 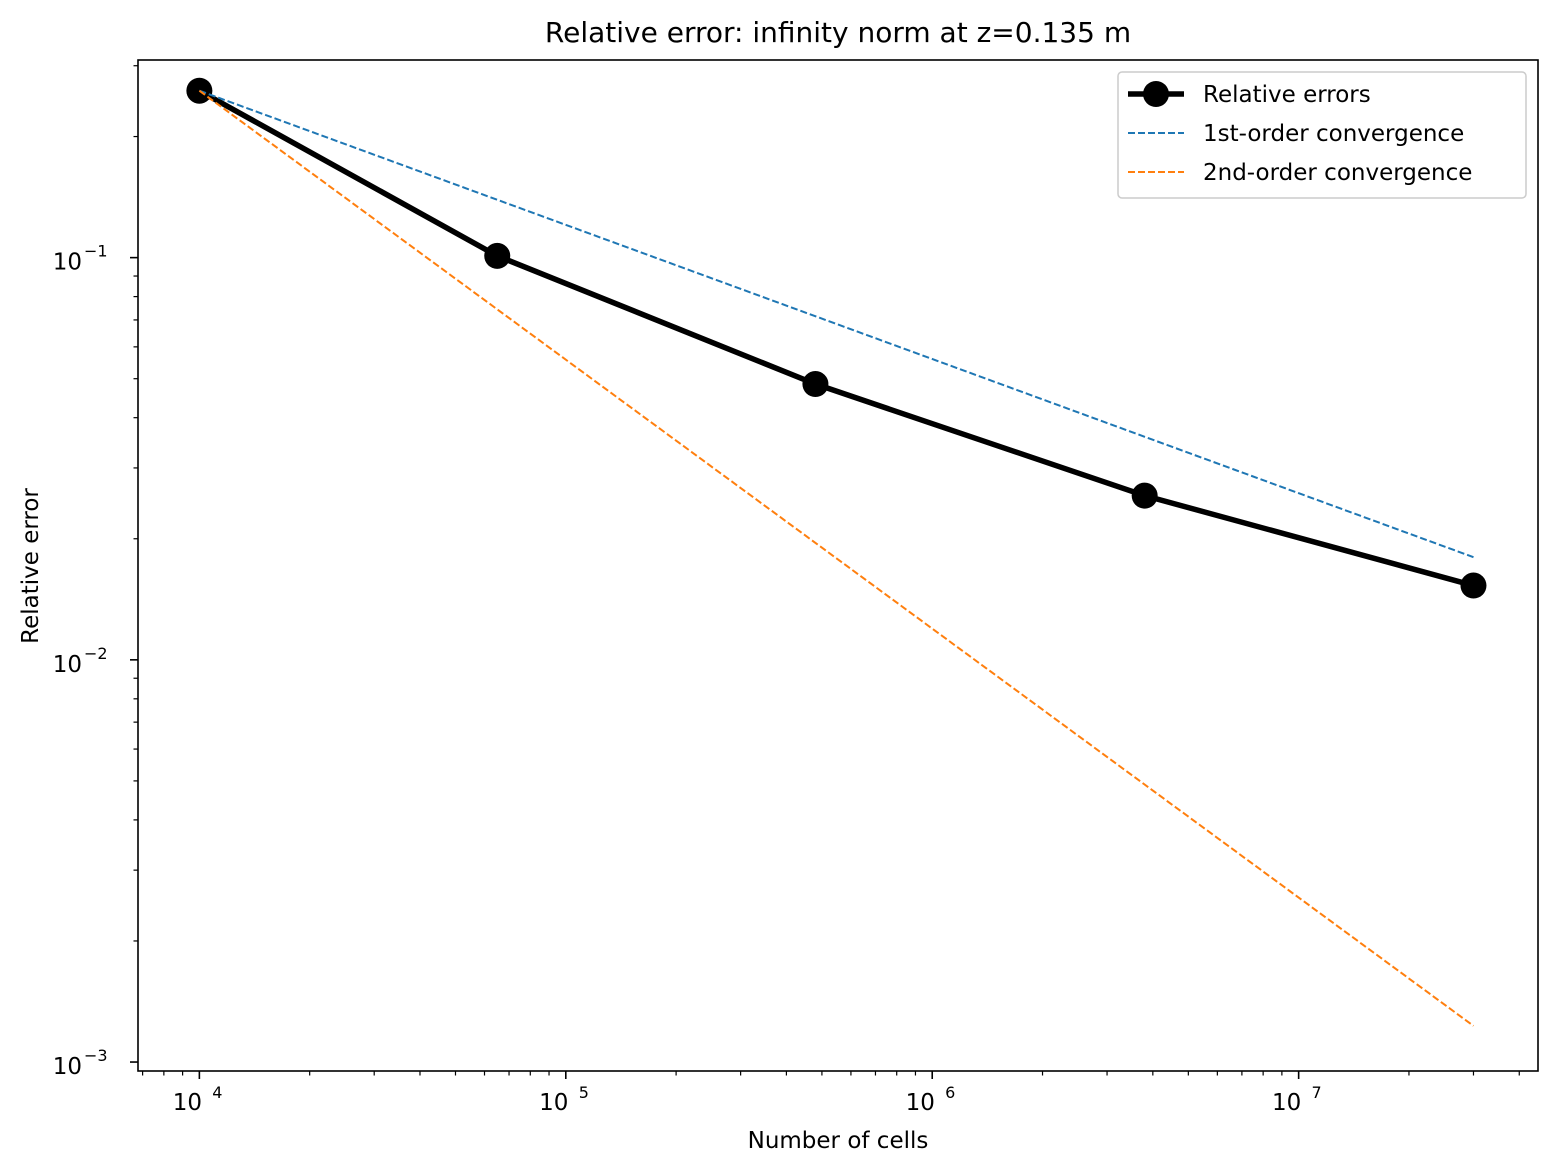 What do you see at coordinates (1156, 94) in the screenshot?
I see `legend-swatch-marker` at bounding box center [1156, 94].